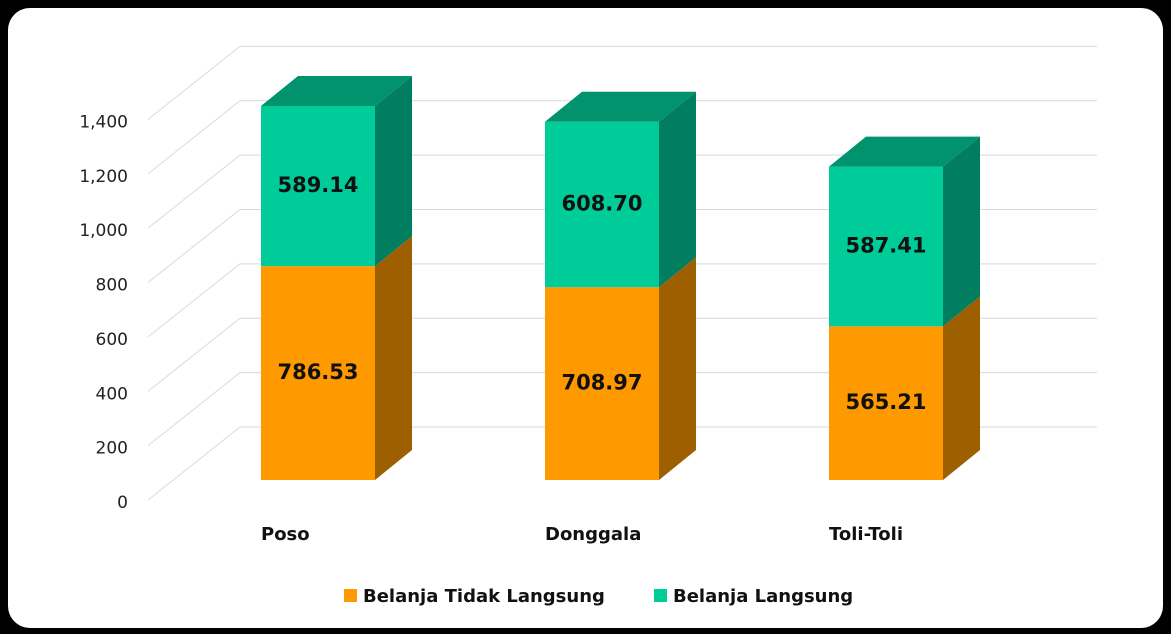  Describe the element at coordinates (285, 534) in the screenshot. I see `x-tick-label: Poso` at that location.